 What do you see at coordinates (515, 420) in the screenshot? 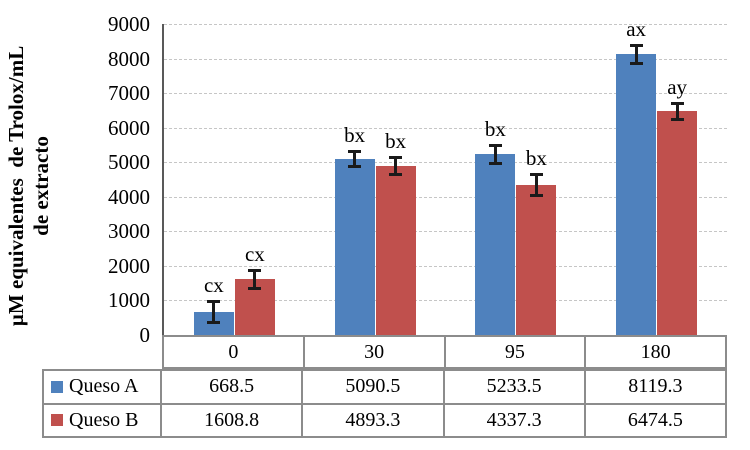
I see `table-value-queso-b-95: 4337.3` at bounding box center [515, 420].